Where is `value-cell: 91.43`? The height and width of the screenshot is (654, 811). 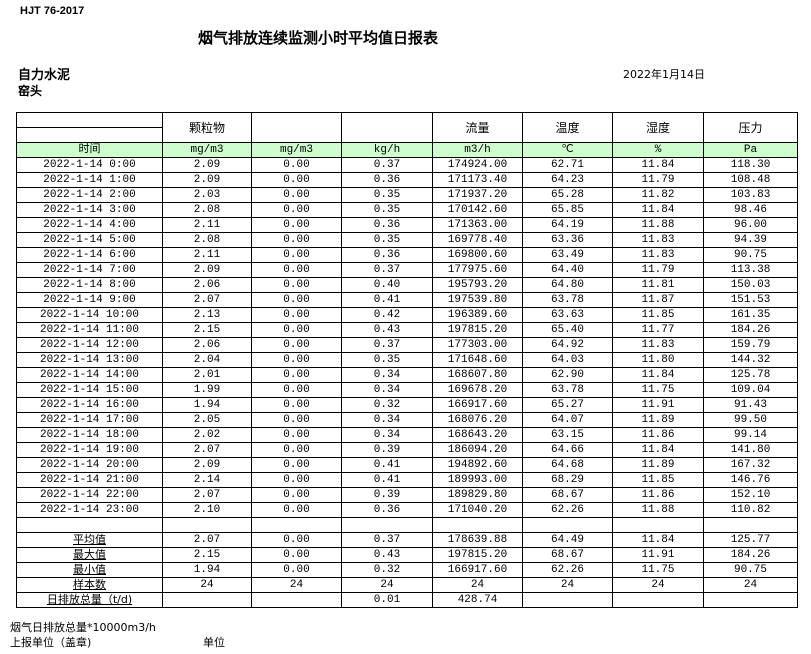
value-cell: 91.43 is located at coordinates (750, 405).